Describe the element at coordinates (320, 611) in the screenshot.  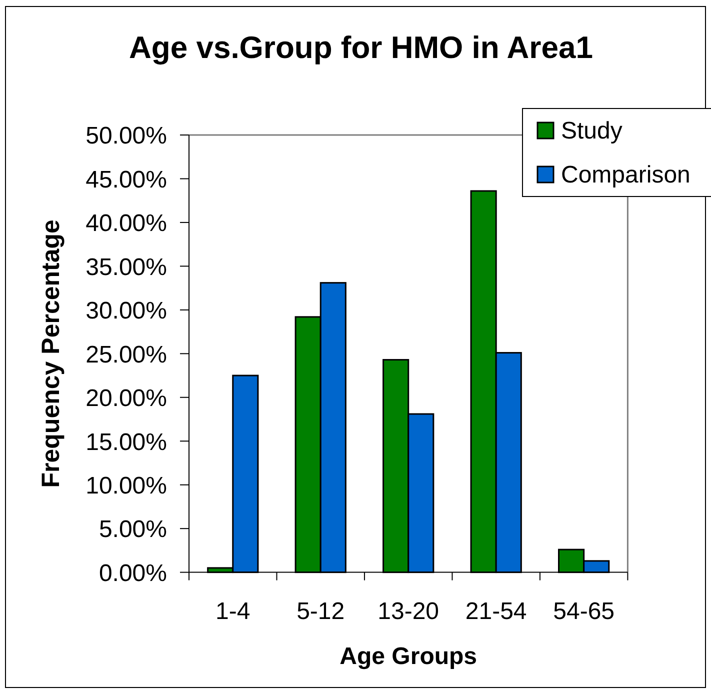
I see `x-tick-label: 5-12` at that location.